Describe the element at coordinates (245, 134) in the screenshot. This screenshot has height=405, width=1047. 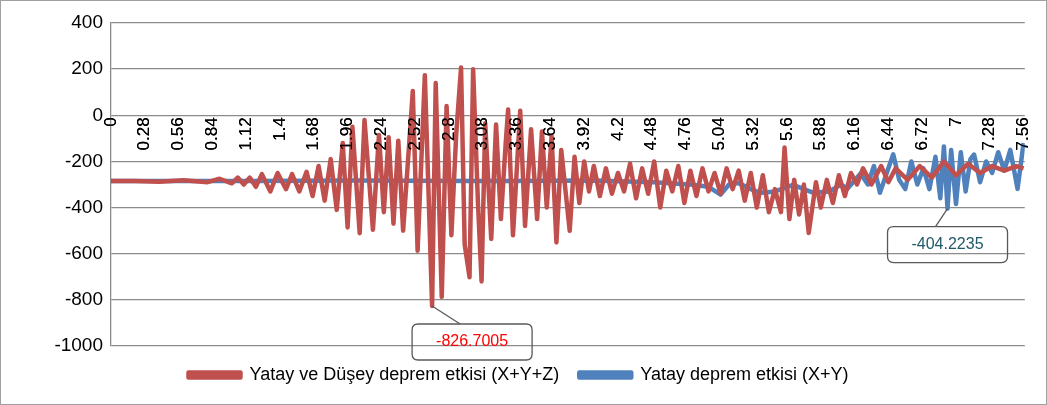
I see `x-tick-label: 1.12` at that location.